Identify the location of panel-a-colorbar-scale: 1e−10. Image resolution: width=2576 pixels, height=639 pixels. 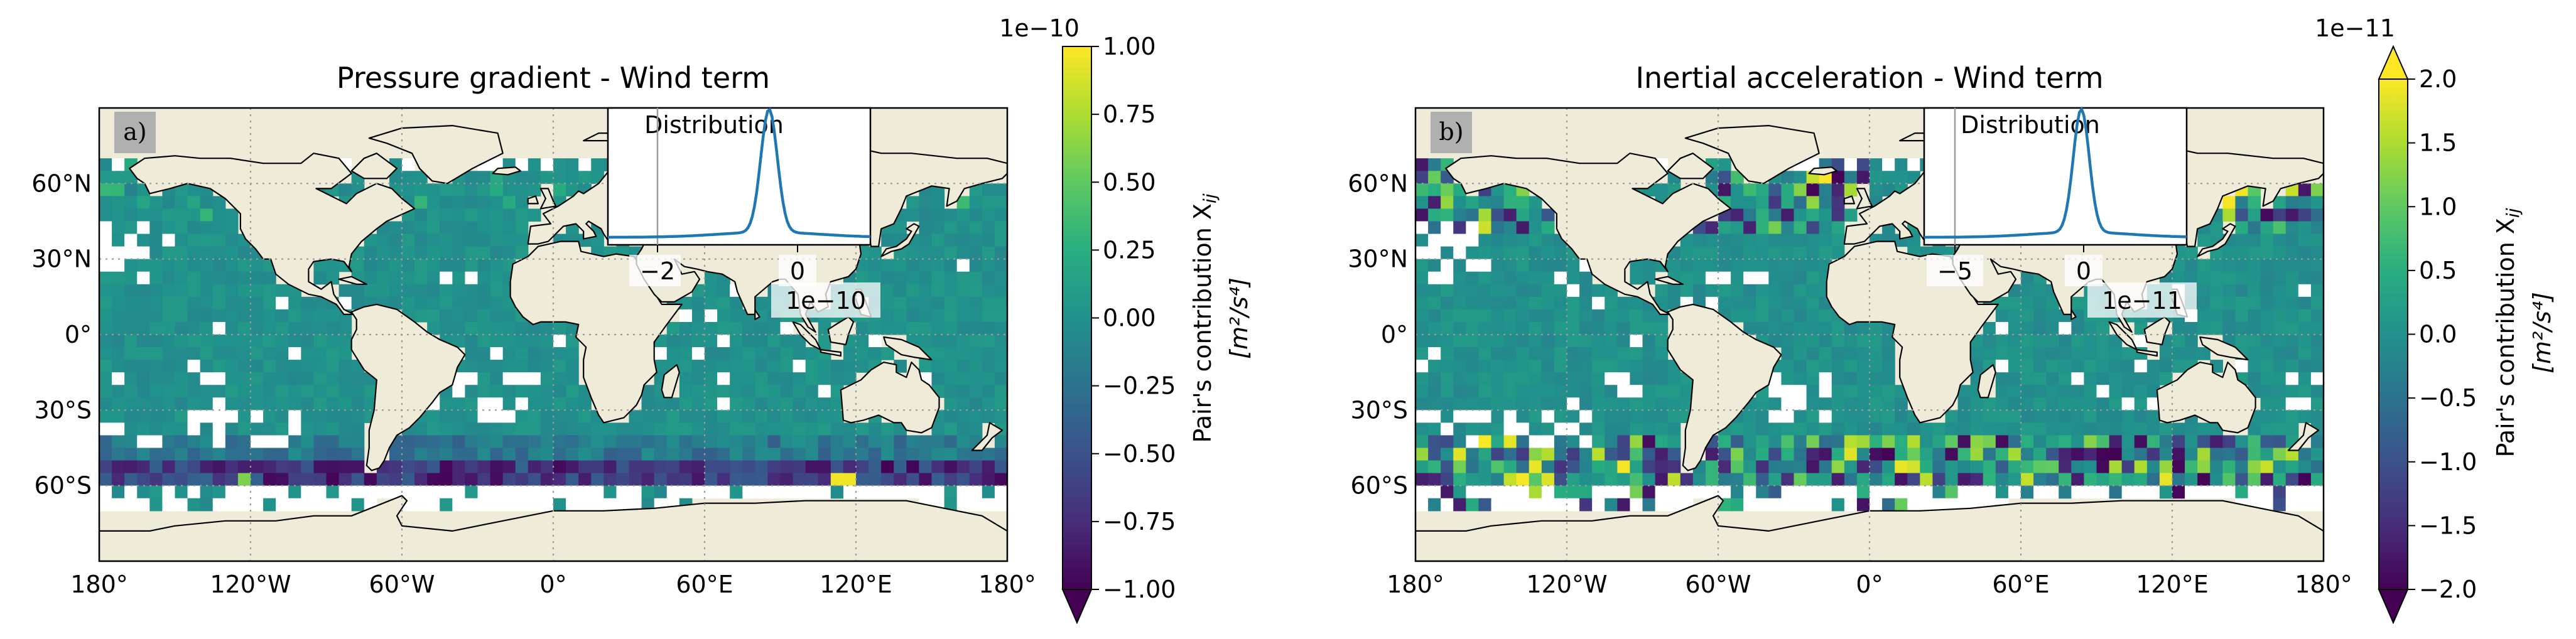
(1039, 28).